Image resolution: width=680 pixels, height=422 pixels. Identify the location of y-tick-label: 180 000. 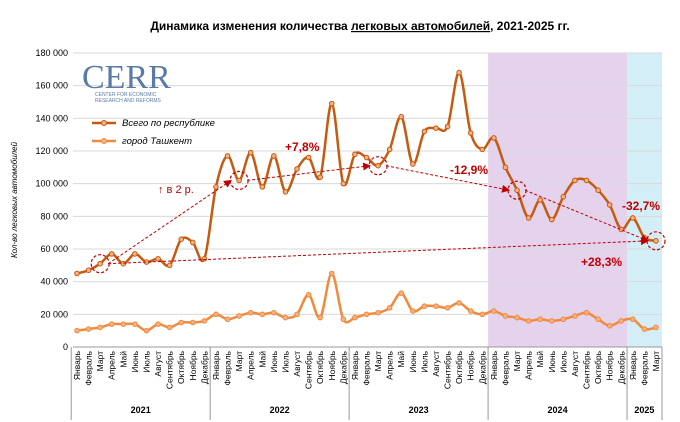
(51, 53).